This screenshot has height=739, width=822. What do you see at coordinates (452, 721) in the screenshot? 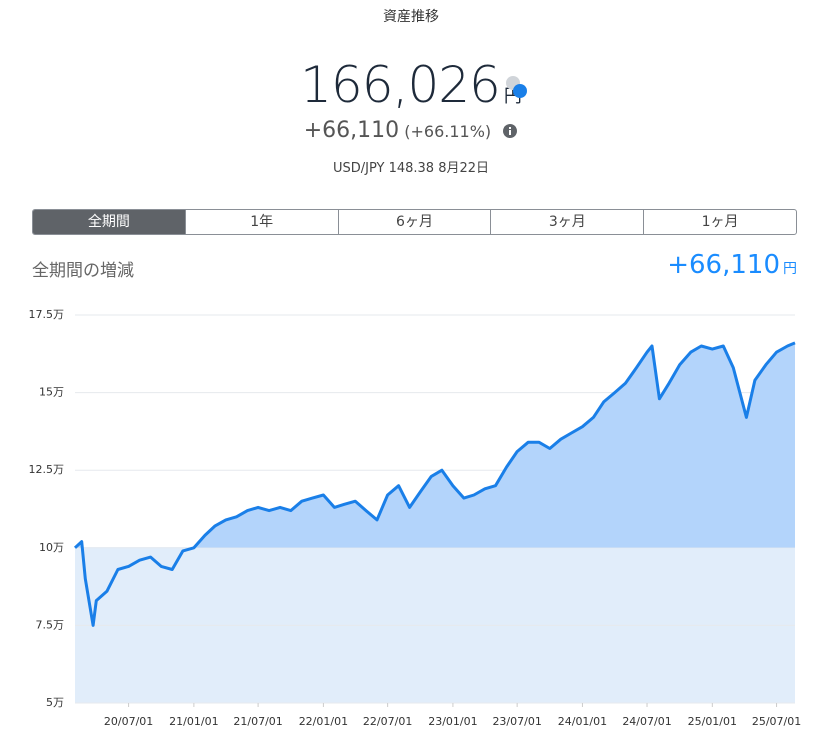
I see `x-tick-label: 23/01/01` at bounding box center [452, 721].